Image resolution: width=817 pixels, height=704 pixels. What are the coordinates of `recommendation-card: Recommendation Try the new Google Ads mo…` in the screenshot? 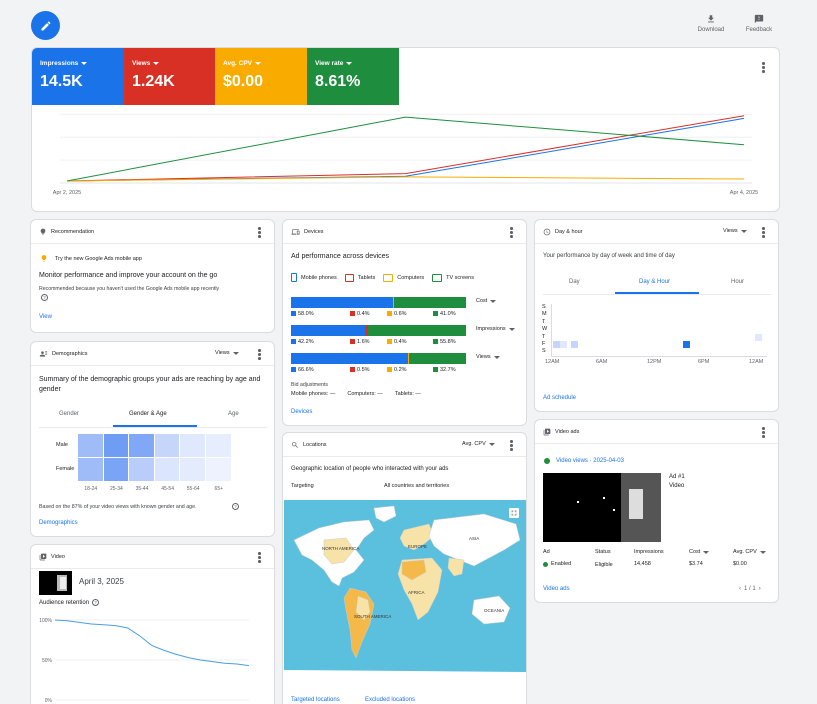 It's located at (152, 276).